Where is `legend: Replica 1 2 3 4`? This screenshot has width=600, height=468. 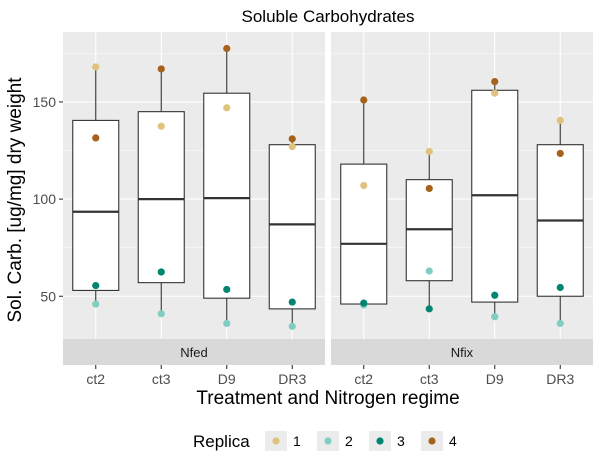 legend: Replica 1 2 3 4 is located at coordinates (325, 441).